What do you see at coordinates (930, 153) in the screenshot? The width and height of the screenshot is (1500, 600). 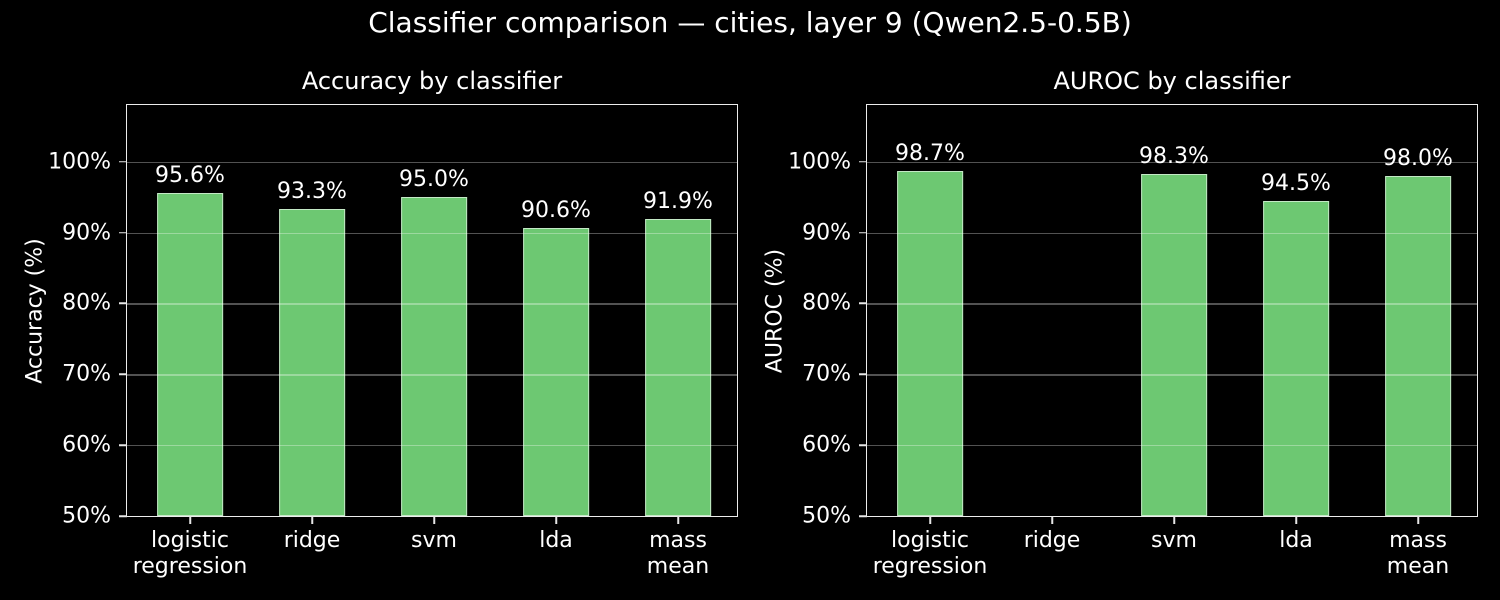 I see `bar-value-label-logistic-regression: 98.7%` at bounding box center [930, 153].